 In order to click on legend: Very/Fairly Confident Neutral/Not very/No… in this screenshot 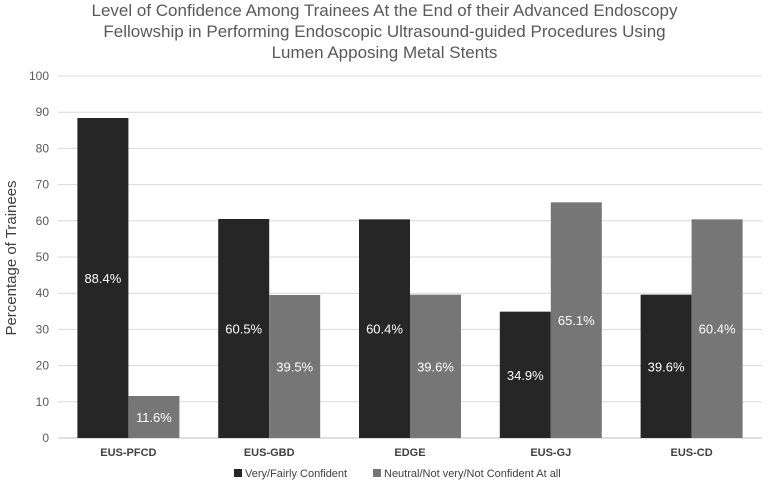, I will do `click(397, 474)`.